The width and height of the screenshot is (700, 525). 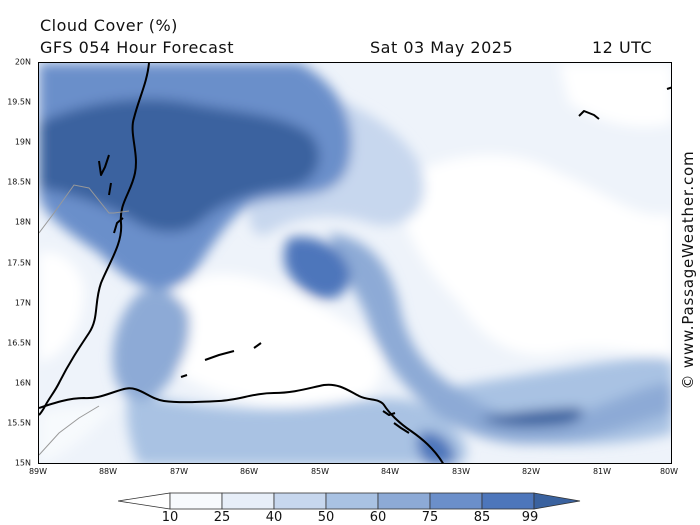 I want to click on lat-label: 20N, so click(x=22, y=62).